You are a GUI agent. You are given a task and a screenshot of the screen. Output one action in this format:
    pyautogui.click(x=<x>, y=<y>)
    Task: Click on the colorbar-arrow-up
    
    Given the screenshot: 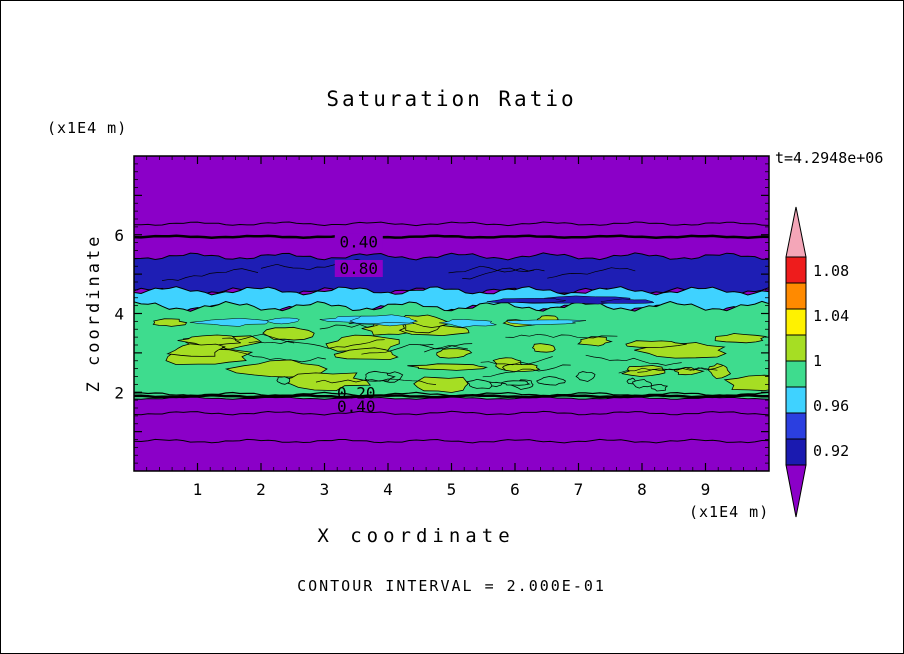 What is the action you would take?
    pyautogui.click(x=796, y=232)
    